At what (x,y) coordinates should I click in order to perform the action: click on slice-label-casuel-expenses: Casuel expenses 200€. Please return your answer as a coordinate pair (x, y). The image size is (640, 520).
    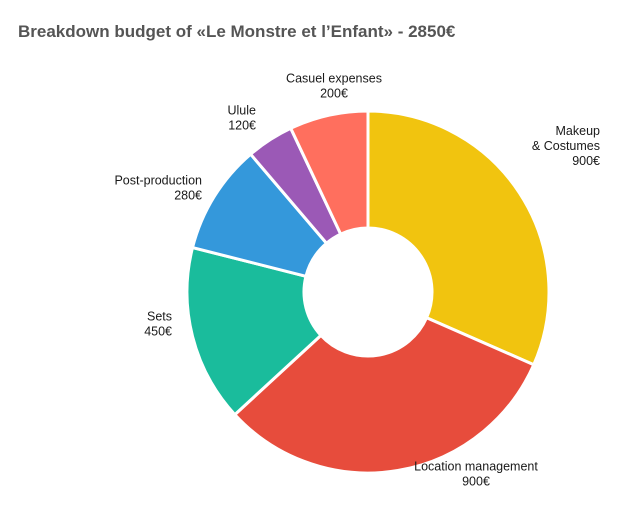
    Looking at the image, I should click on (334, 86).